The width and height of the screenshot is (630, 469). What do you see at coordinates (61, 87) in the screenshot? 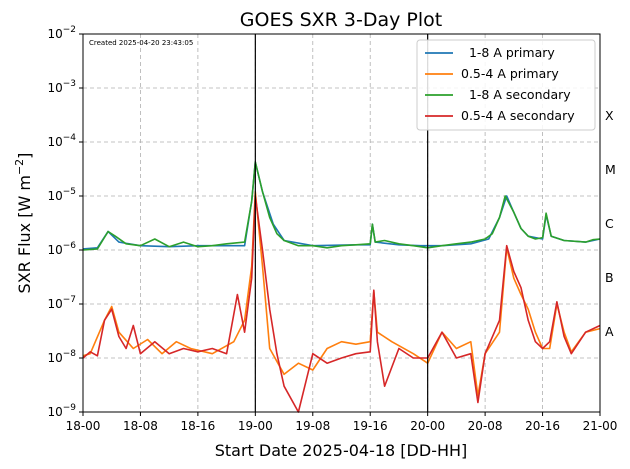
I see `y-tick-label-6: 10⁻³` at bounding box center [61, 87].